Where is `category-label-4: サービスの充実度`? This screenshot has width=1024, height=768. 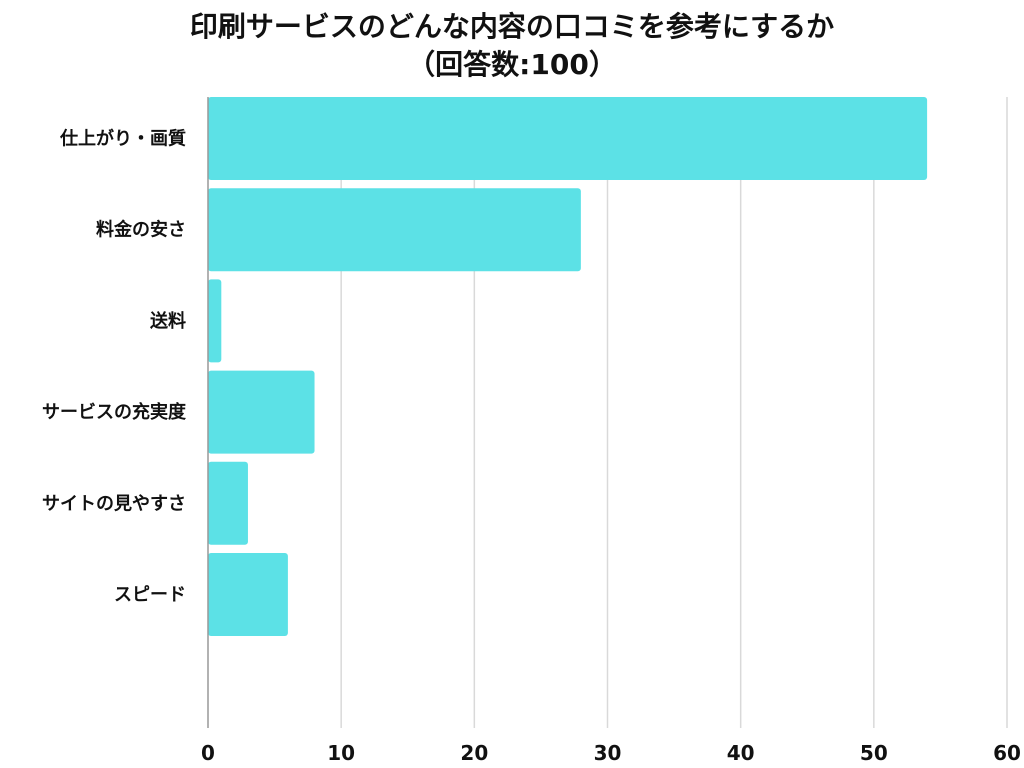 category-label-4: サービスの充実度 is located at coordinates (114, 412).